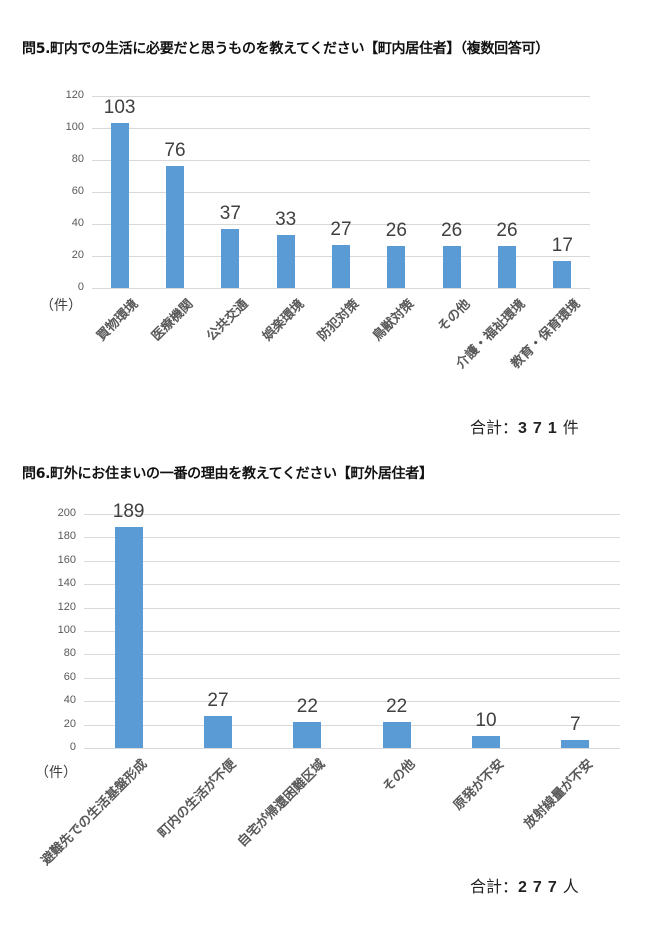  I want to click on x-axis-label: その他, so click(399, 776).